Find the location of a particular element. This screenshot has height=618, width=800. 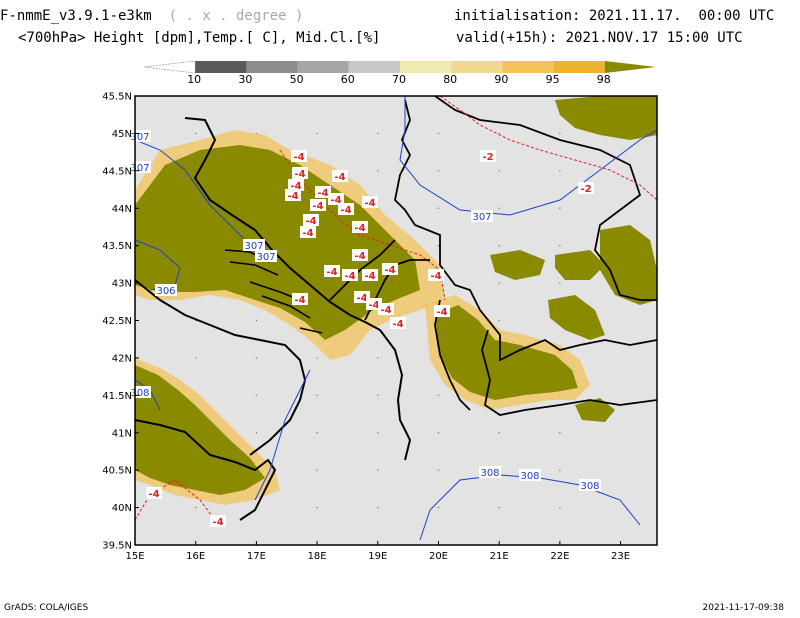

cloud-dense-bg2 is located at coordinates (517, 265).